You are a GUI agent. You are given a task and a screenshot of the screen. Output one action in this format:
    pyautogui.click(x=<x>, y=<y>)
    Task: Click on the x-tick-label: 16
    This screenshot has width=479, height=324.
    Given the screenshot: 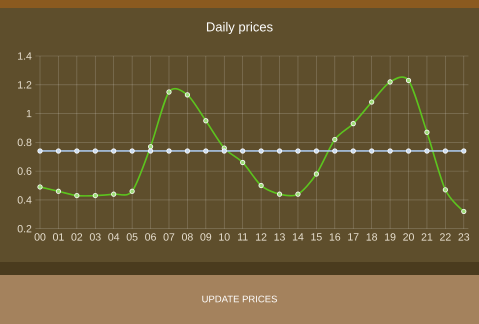 What is the action you would take?
    pyautogui.click(x=335, y=237)
    